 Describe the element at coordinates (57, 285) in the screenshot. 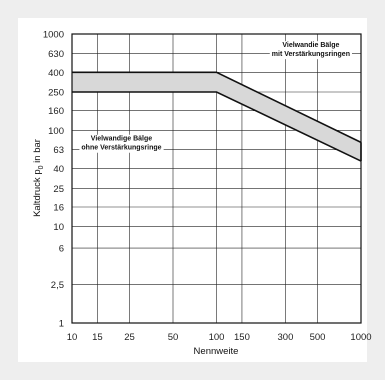

I see `y-tick-label: 2,5` at that location.